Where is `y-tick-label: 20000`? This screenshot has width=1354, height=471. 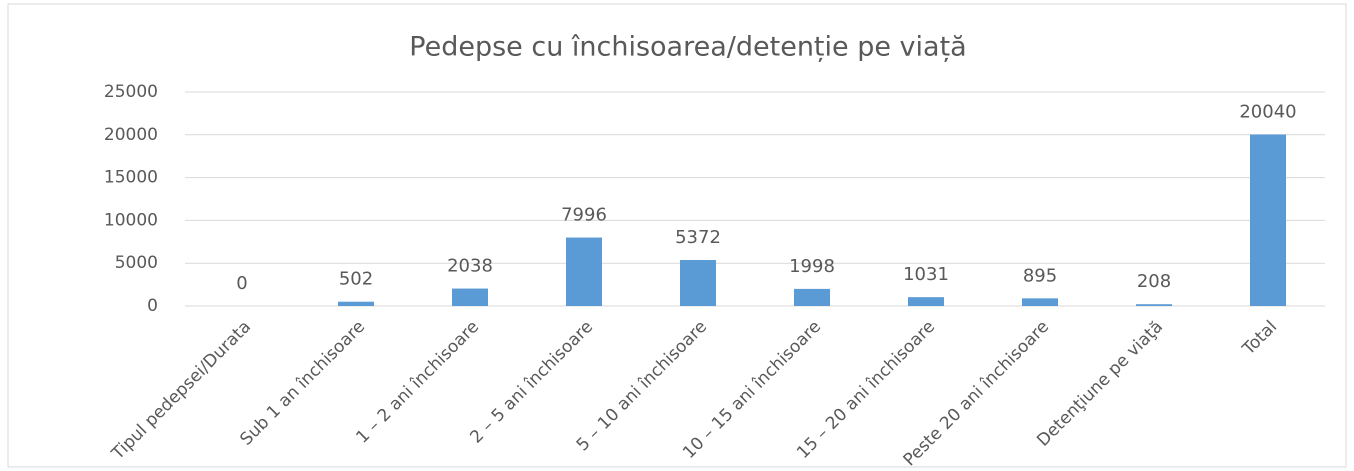
y-tick-label: 20000 is located at coordinates (131, 135).